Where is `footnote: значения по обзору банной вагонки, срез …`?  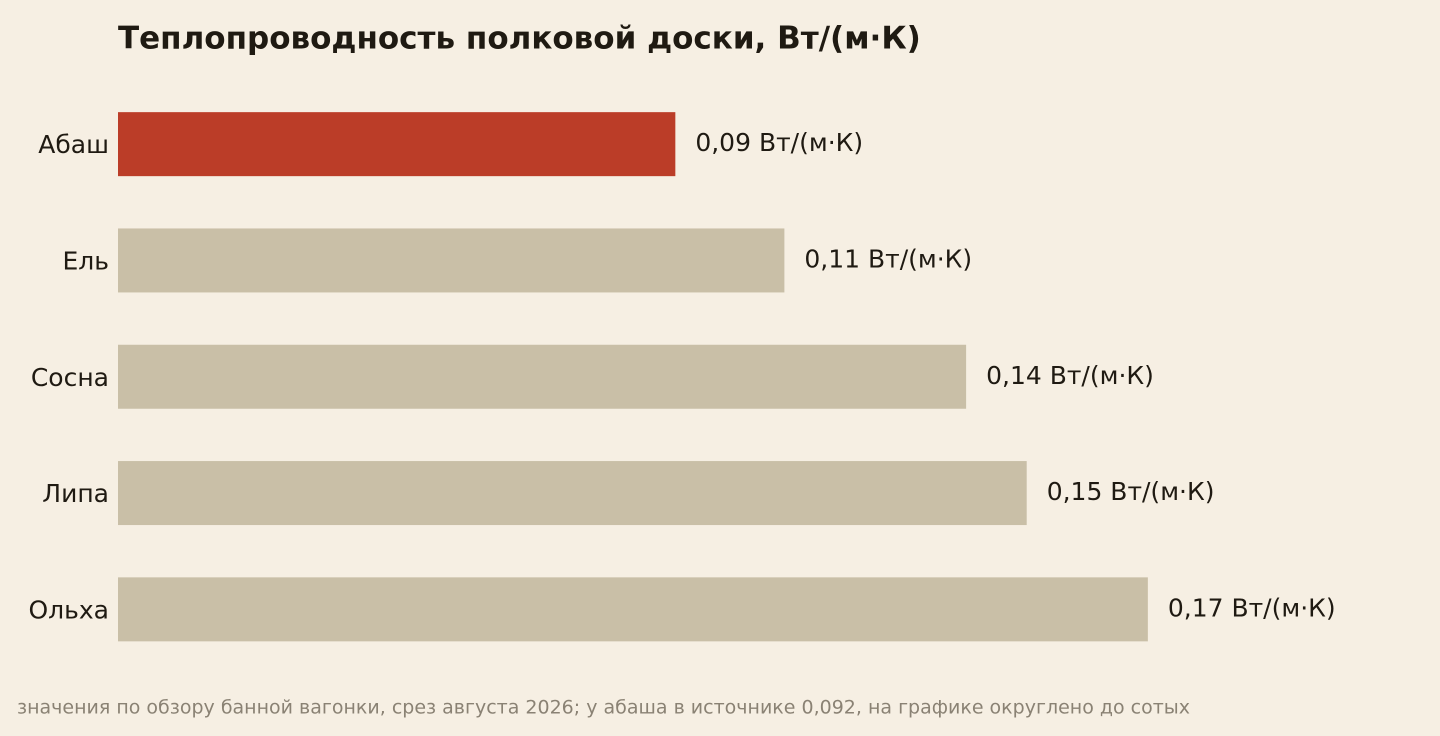 footnote: значения по обзору банной вагонки, срез … is located at coordinates (603, 708).